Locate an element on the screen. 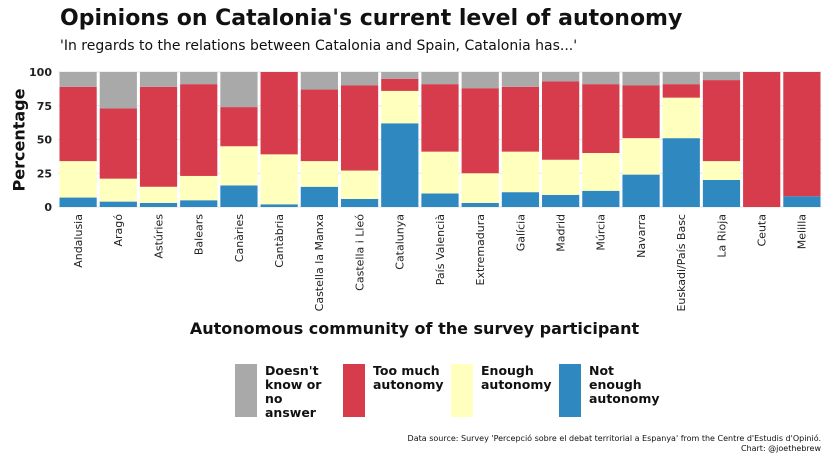 Image resolution: width=829 pixels, height=466 pixels. legend-item-not_enough: Not enough autonomy is located at coordinates (609, 392).